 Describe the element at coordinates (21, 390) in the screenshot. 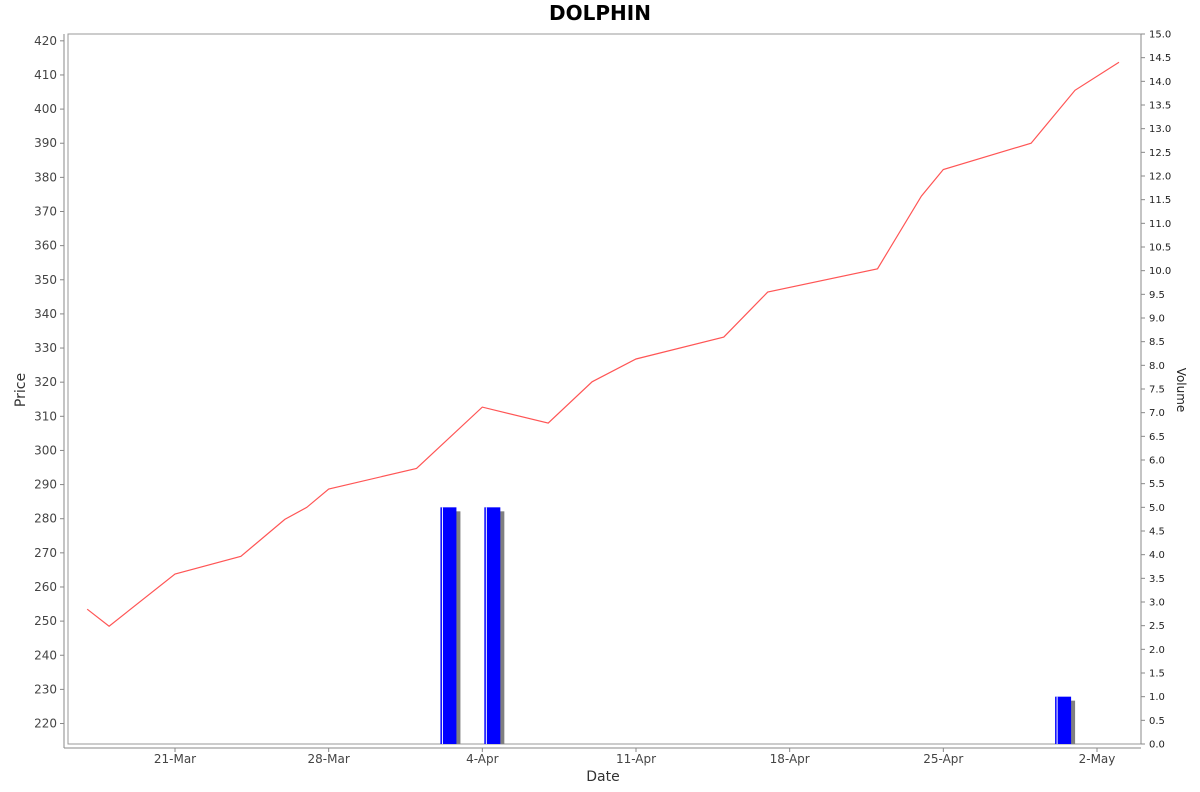

I see `y-axis-label: Price` at that location.